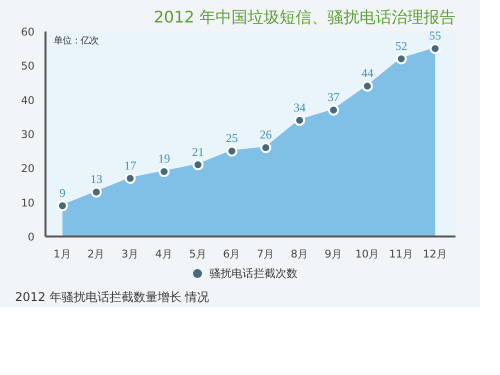 This screenshot has width=500, height=375. Describe the element at coordinates (27, 66) in the screenshot. I see `y-tick-label: 50` at that location.